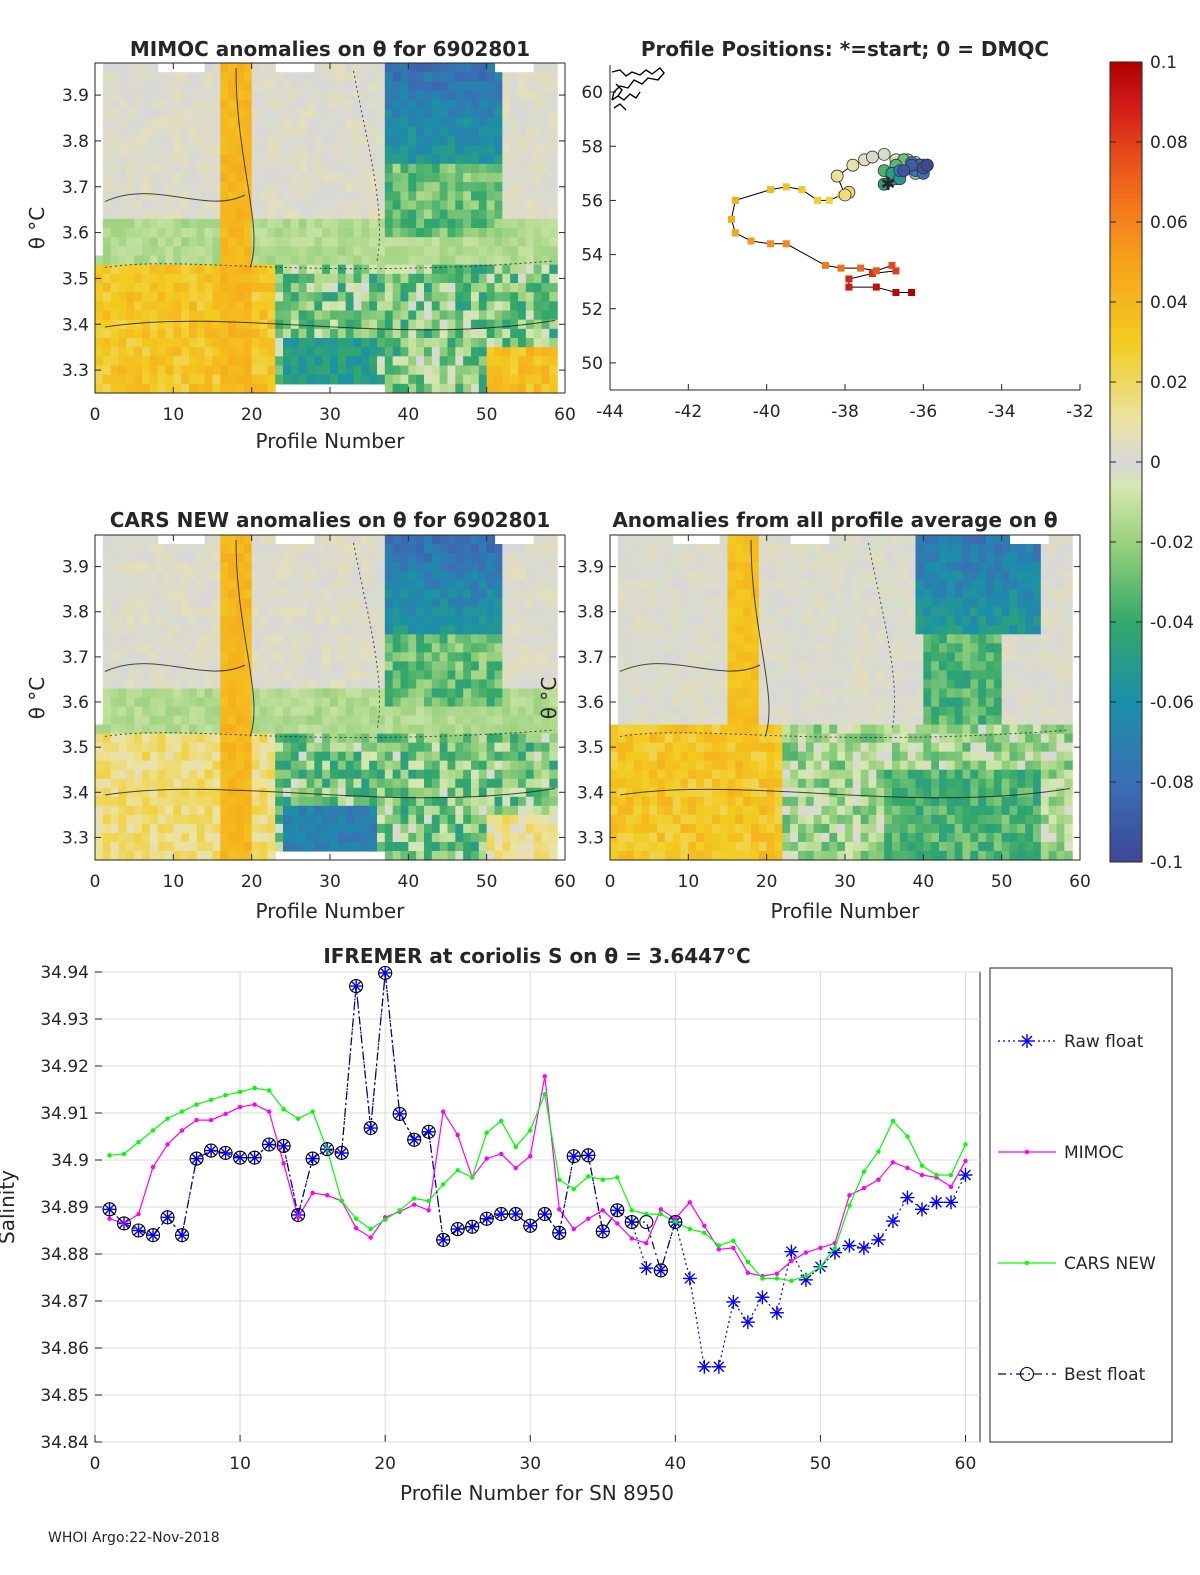 This screenshot has height=1575, width=1200. I want to click on panel4-xlabel: Profile Number, so click(846, 911).